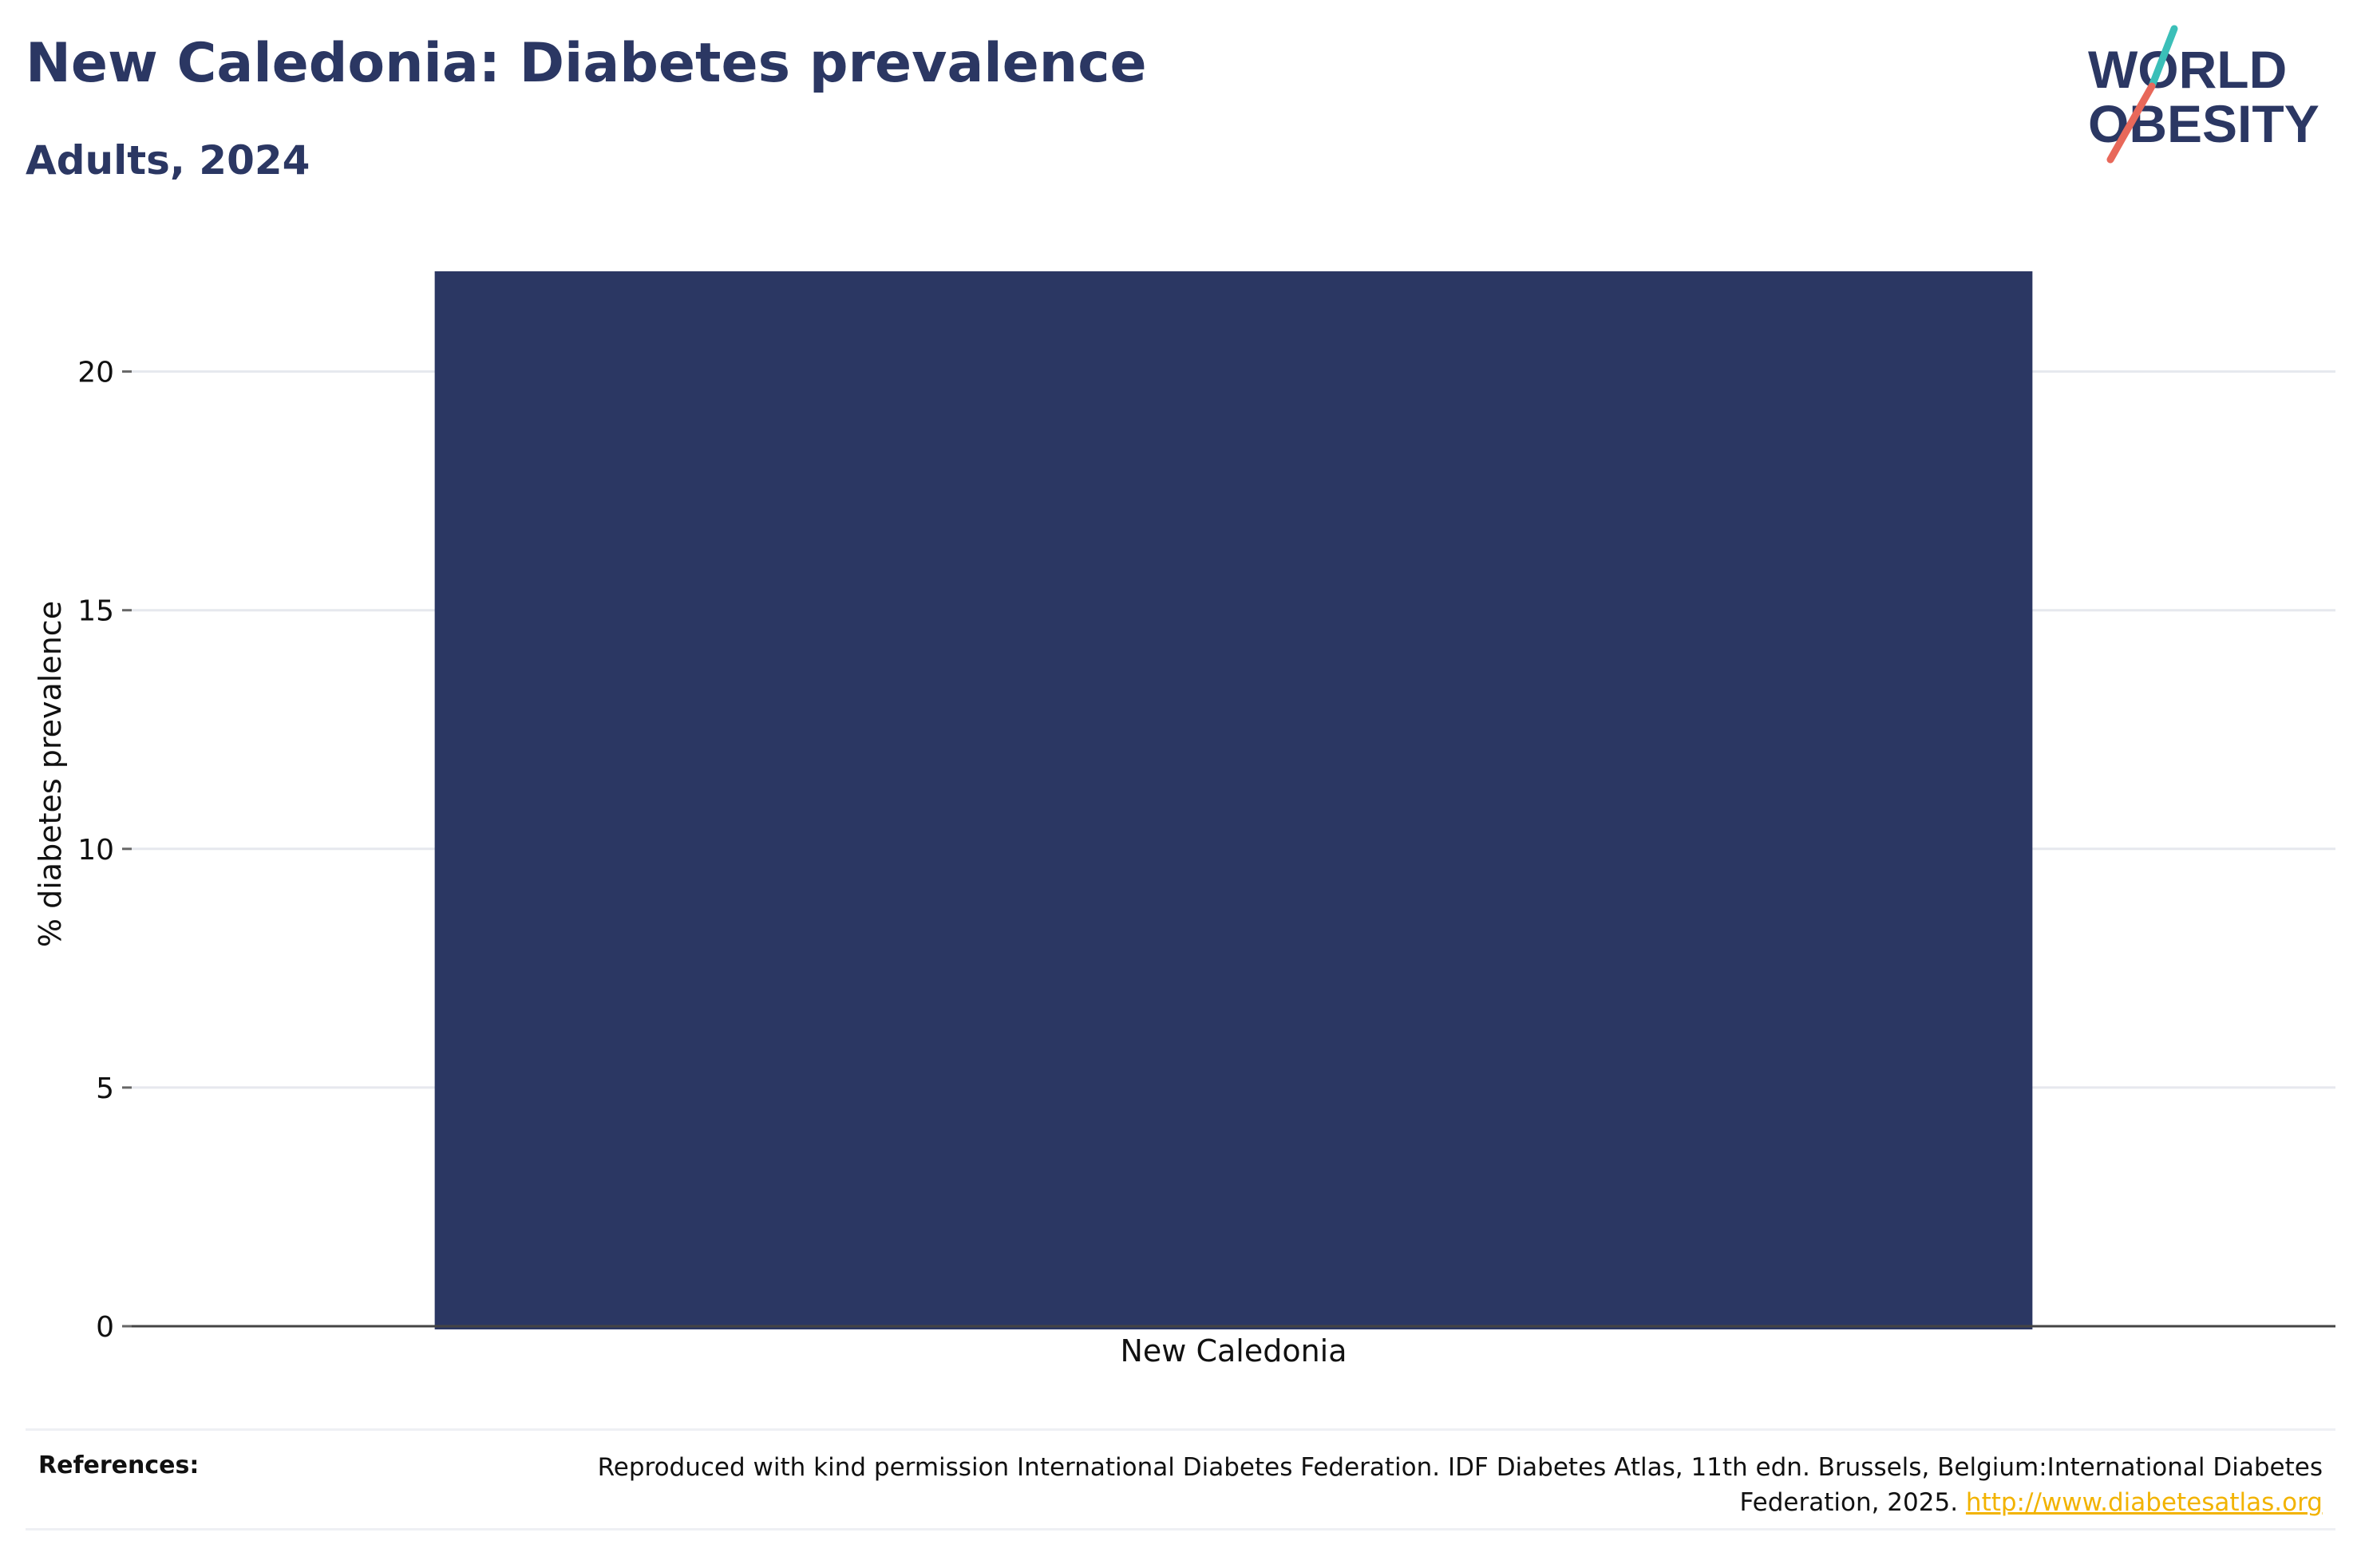 The height and width of the screenshot is (1568, 2361). What do you see at coordinates (2144, 1502) in the screenshot?
I see `references-link: http://www.diabetesatlas.org` at bounding box center [2144, 1502].